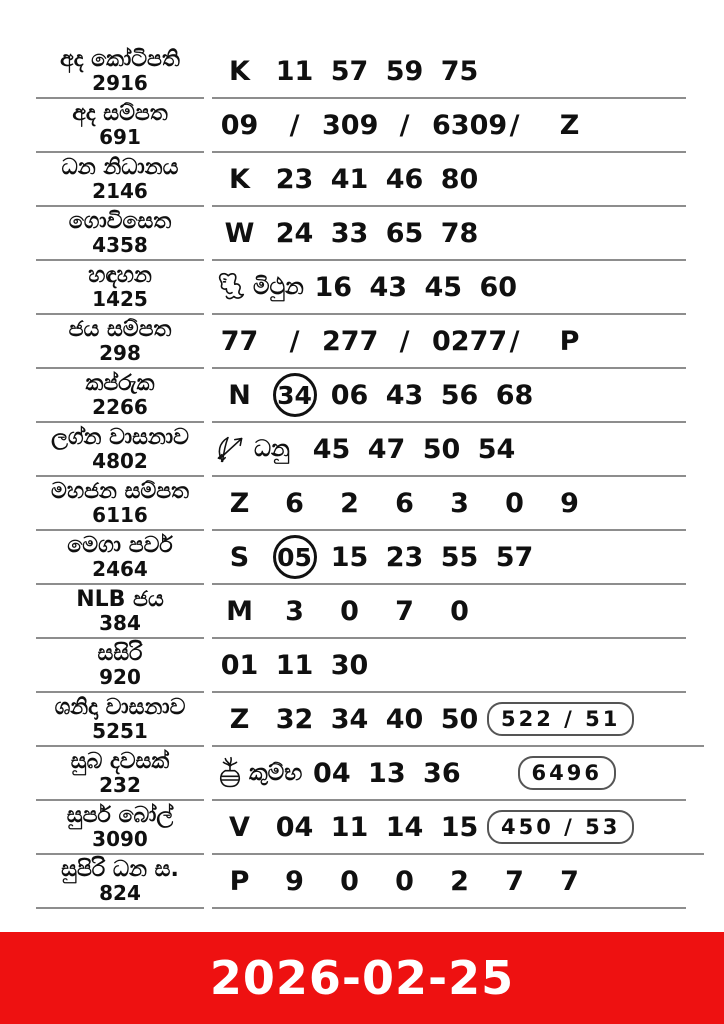 The image size is (724, 1024). I want to click on lottery-name: ධන නිධානය, so click(120, 168).